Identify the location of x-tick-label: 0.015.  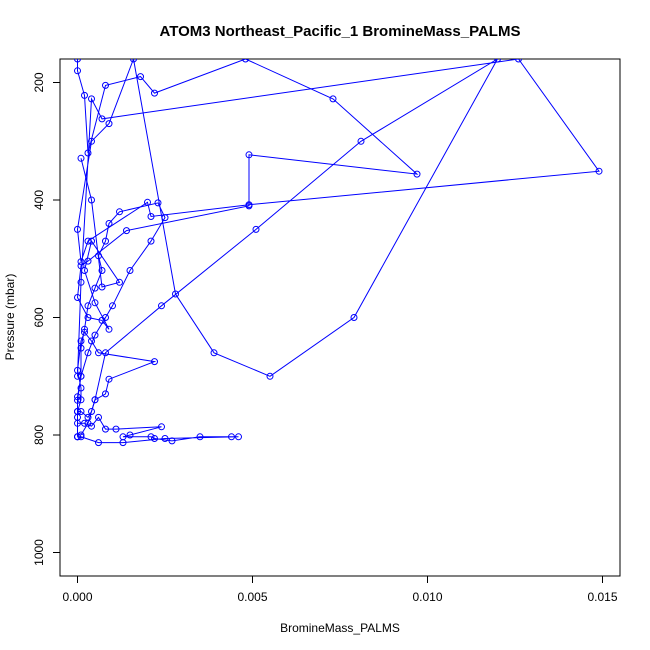
(602, 597).